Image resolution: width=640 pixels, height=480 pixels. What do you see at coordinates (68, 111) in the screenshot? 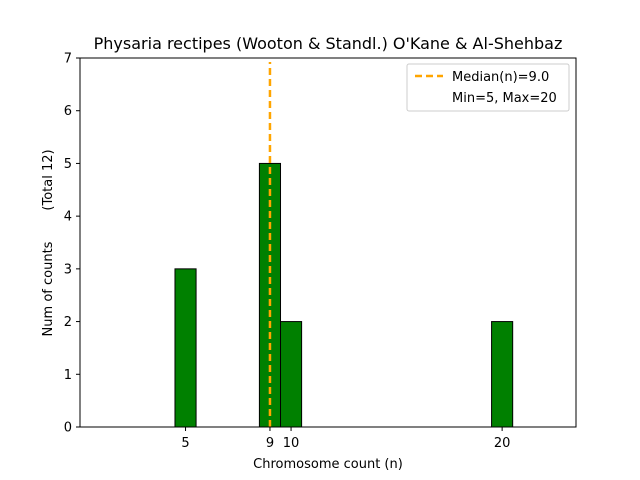
I see `y-tick-label-6: 6` at bounding box center [68, 111].